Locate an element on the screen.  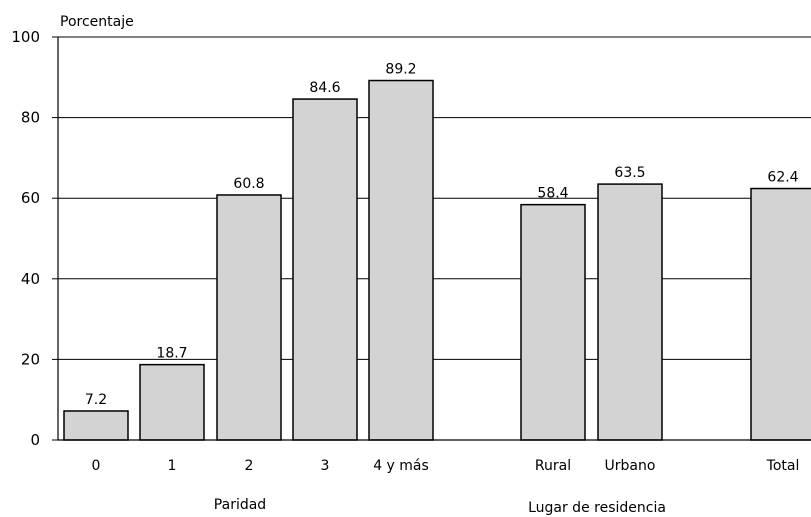
group-label: Paridad is located at coordinates (240, 505).